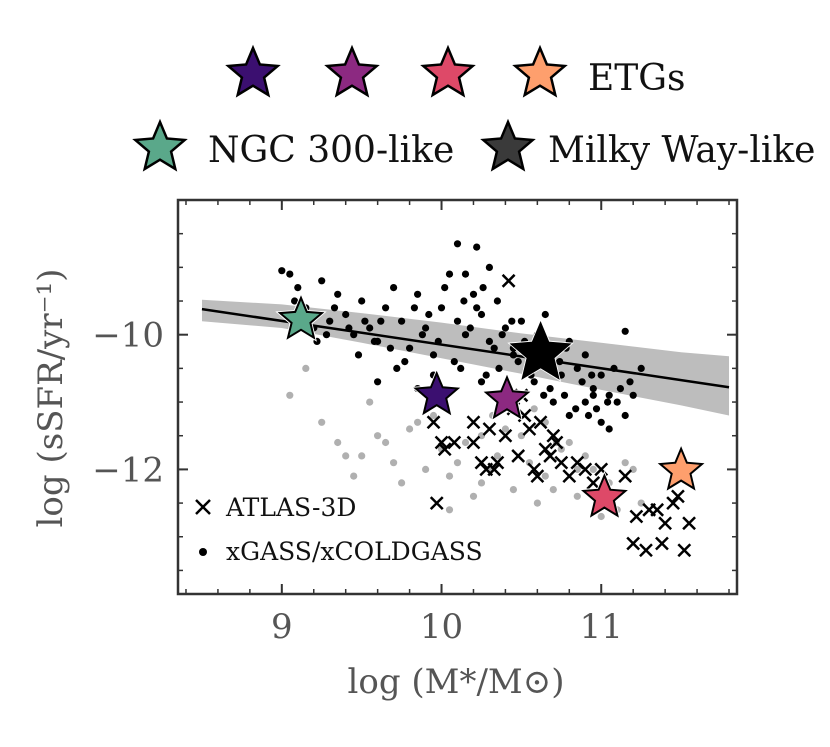 Image resolution: width=830 pixels, height=747 pixels. I want to click on legend-star-teal, so click(160, 145).